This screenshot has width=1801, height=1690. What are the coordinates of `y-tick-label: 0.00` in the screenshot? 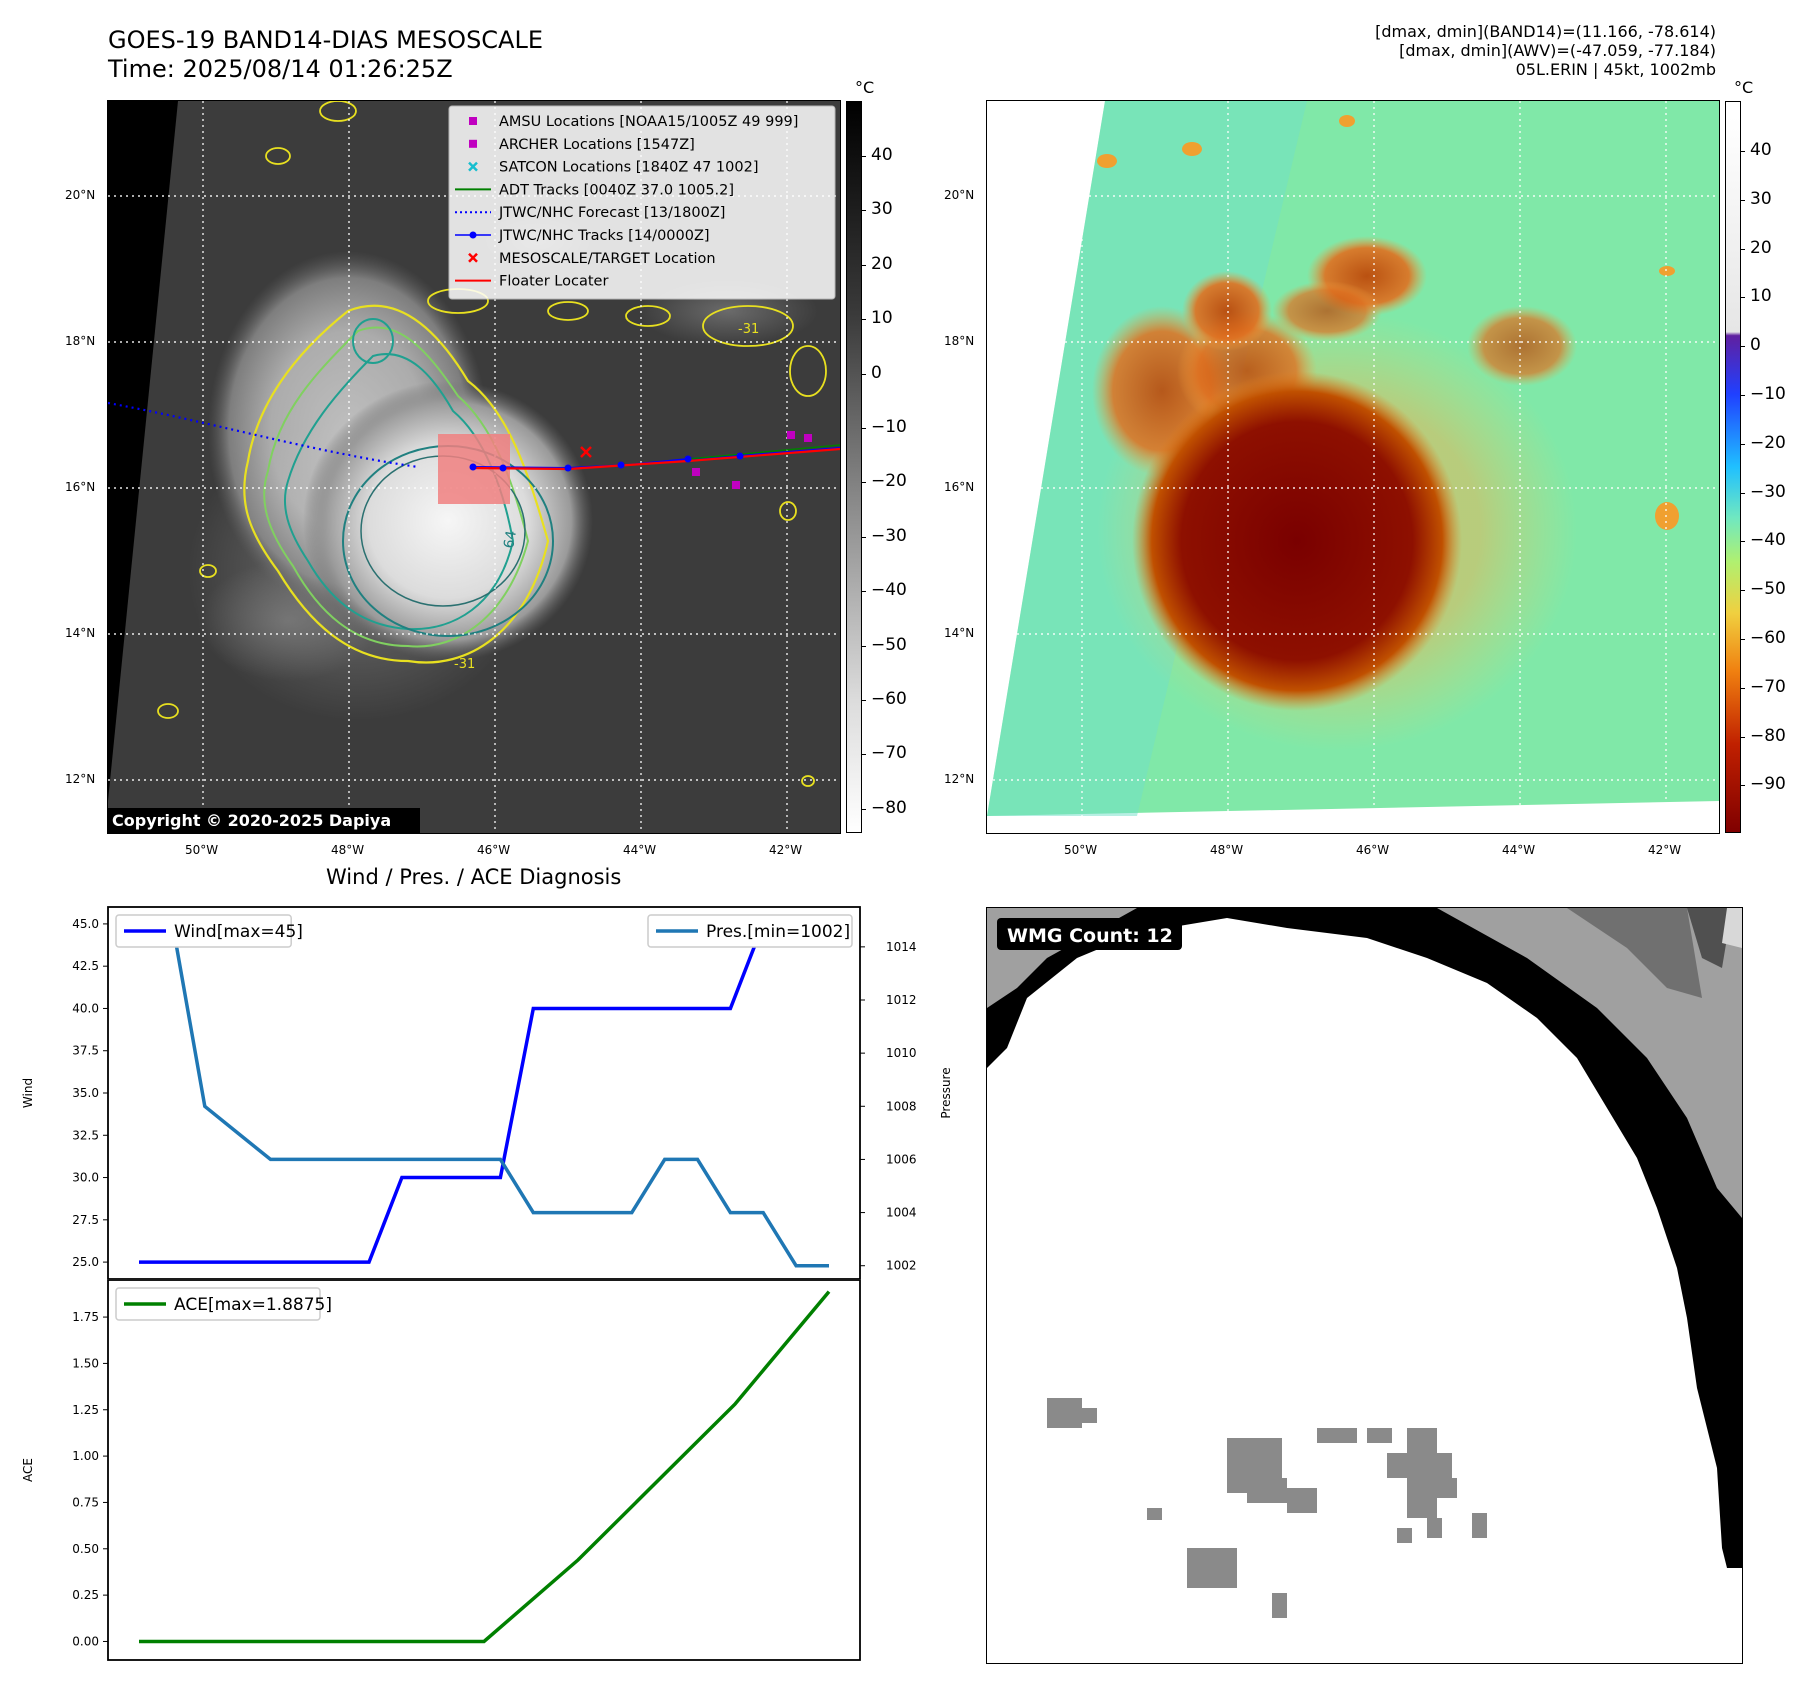 It's located at (85, 1641).